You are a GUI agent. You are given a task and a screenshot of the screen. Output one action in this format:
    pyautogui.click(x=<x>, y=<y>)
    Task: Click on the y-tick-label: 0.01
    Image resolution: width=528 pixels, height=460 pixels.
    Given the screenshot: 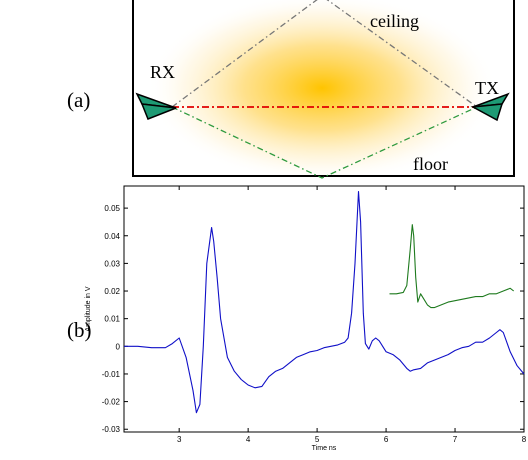 What is the action you would take?
    pyautogui.click(x=112, y=319)
    